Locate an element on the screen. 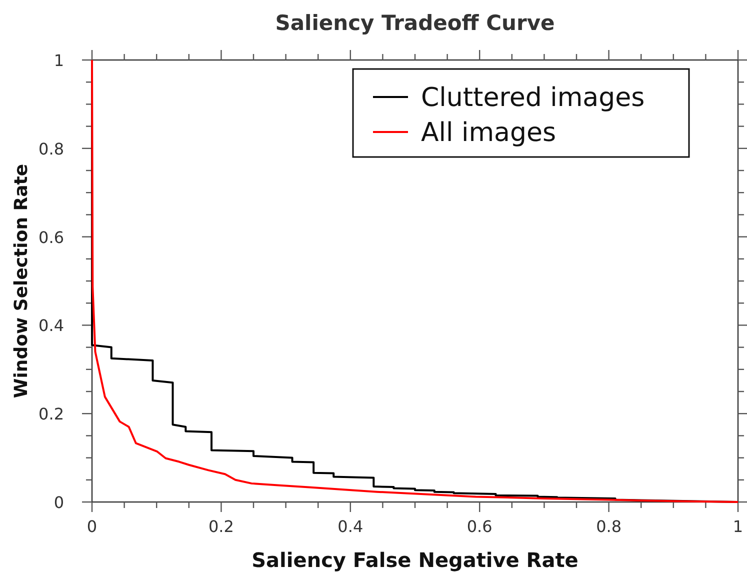 The image size is (747, 575). legend-label: All images is located at coordinates (488, 133).